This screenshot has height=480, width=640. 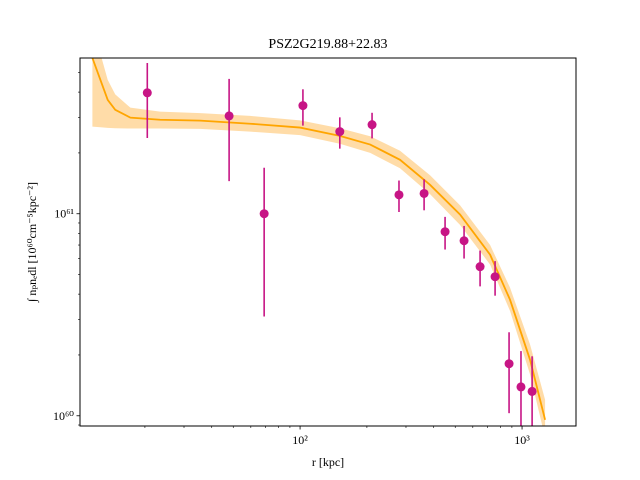 What do you see at coordinates (522, 440) in the screenshot?
I see `x-tick-label: 10³` at bounding box center [522, 440].